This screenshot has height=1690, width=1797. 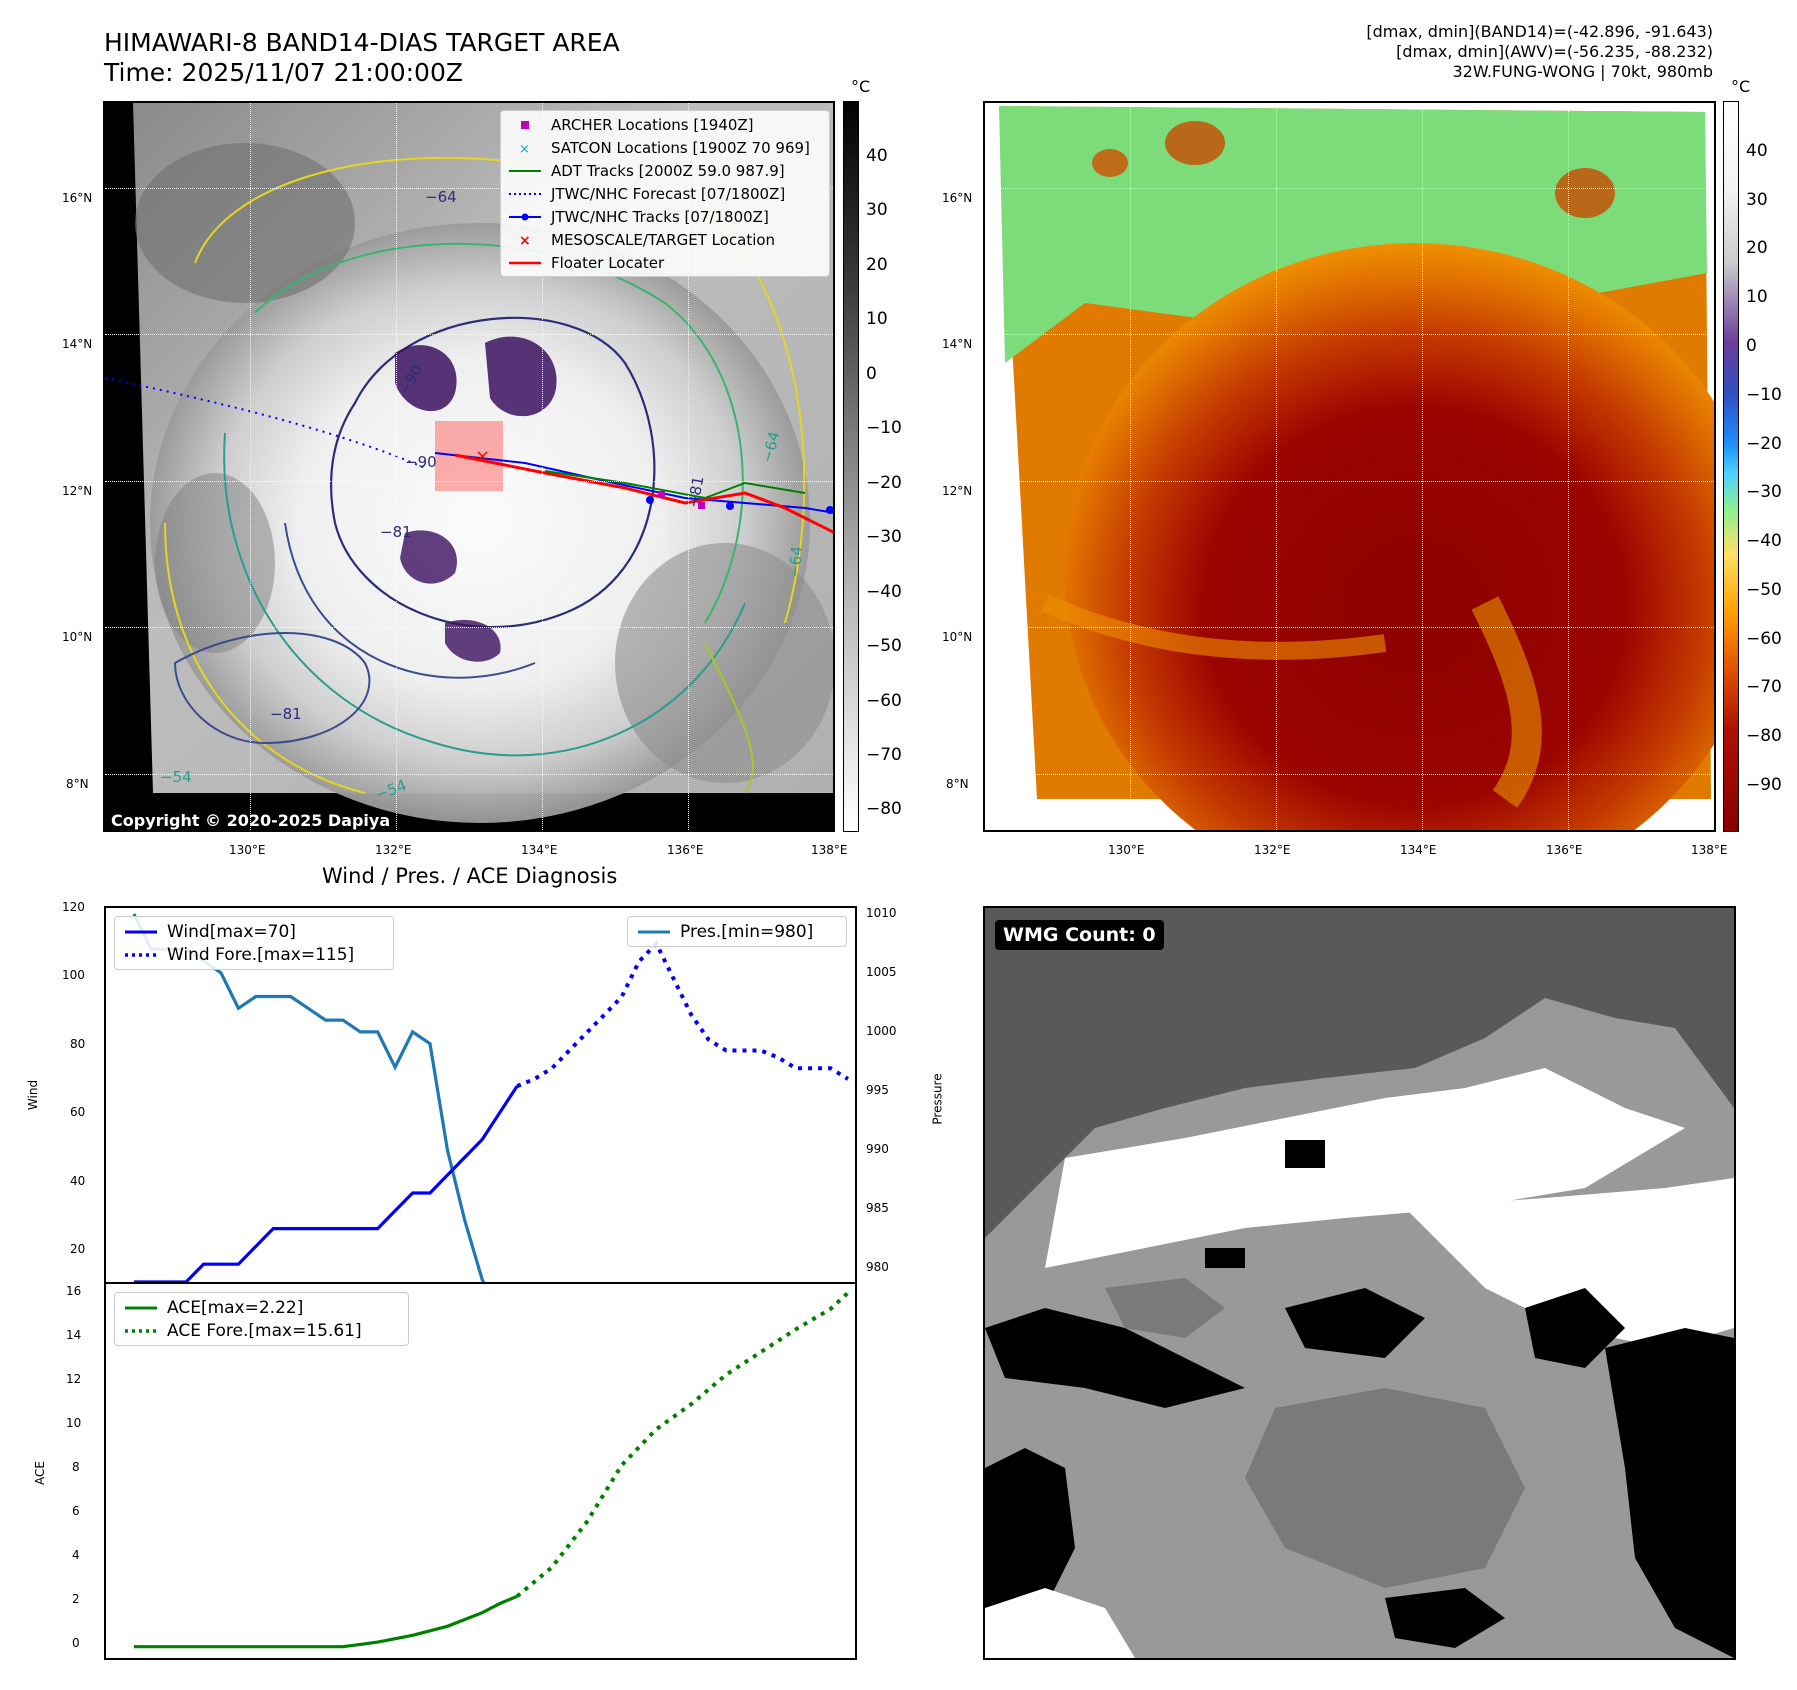 I want to click on y-tick: 120, so click(x=73, y=907).